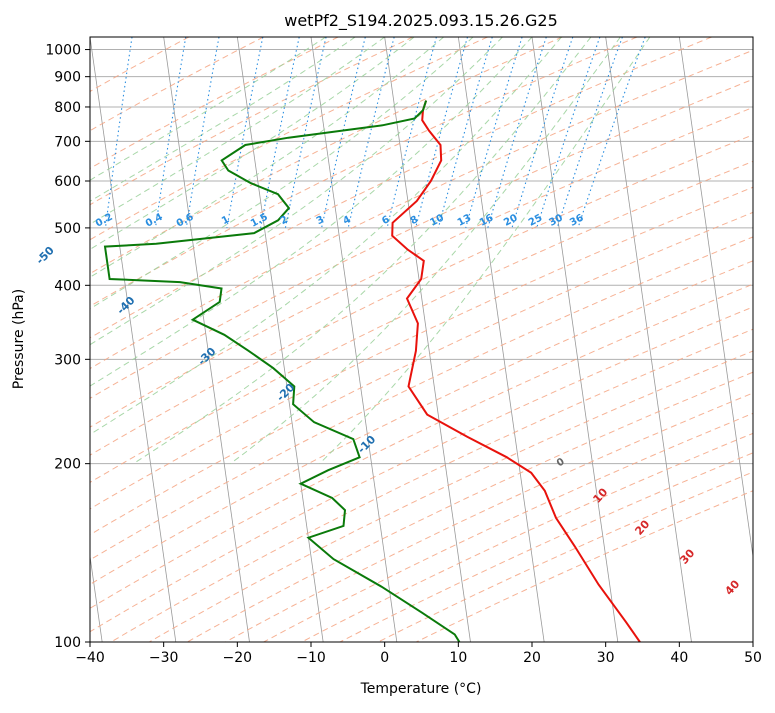 The width and height of the screenshot is (775, 713). I want to click on y-tick-label: 900, so click(67, 78).